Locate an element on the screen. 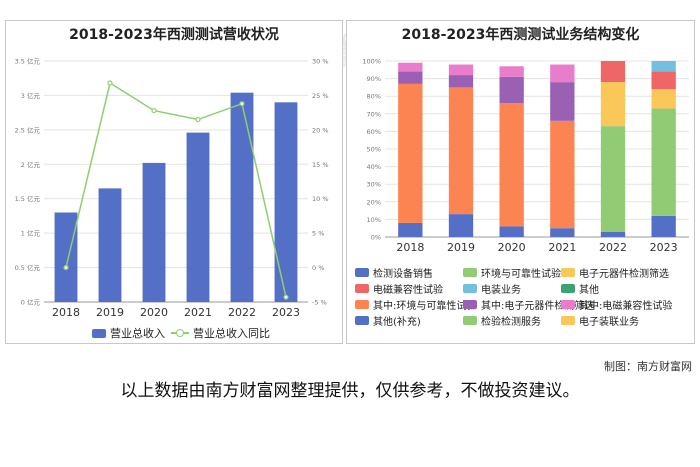 The image size is (700, 467). legend-label: 其他(补充) is located at coordinates (397, 322).